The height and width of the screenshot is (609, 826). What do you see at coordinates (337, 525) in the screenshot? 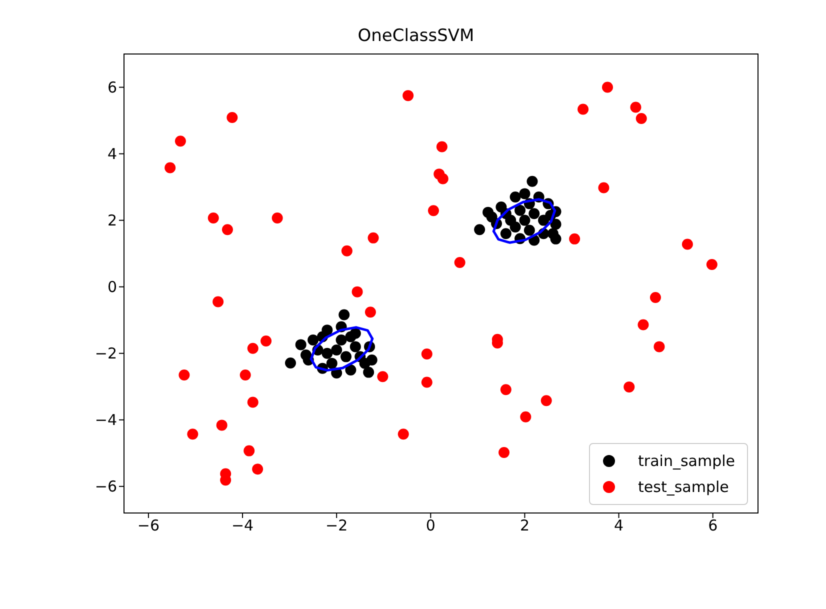
I see `x-tick-label: −2` at bounding box center [337, 525].